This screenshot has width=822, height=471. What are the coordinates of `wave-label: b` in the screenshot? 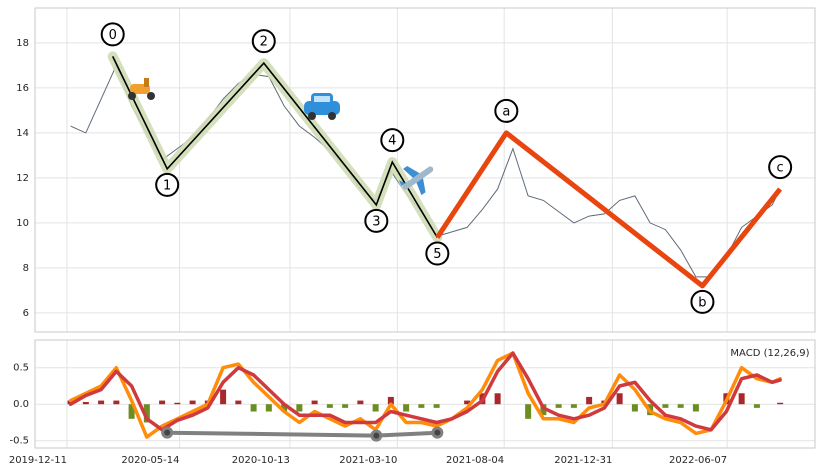 It's located at (702, 302).